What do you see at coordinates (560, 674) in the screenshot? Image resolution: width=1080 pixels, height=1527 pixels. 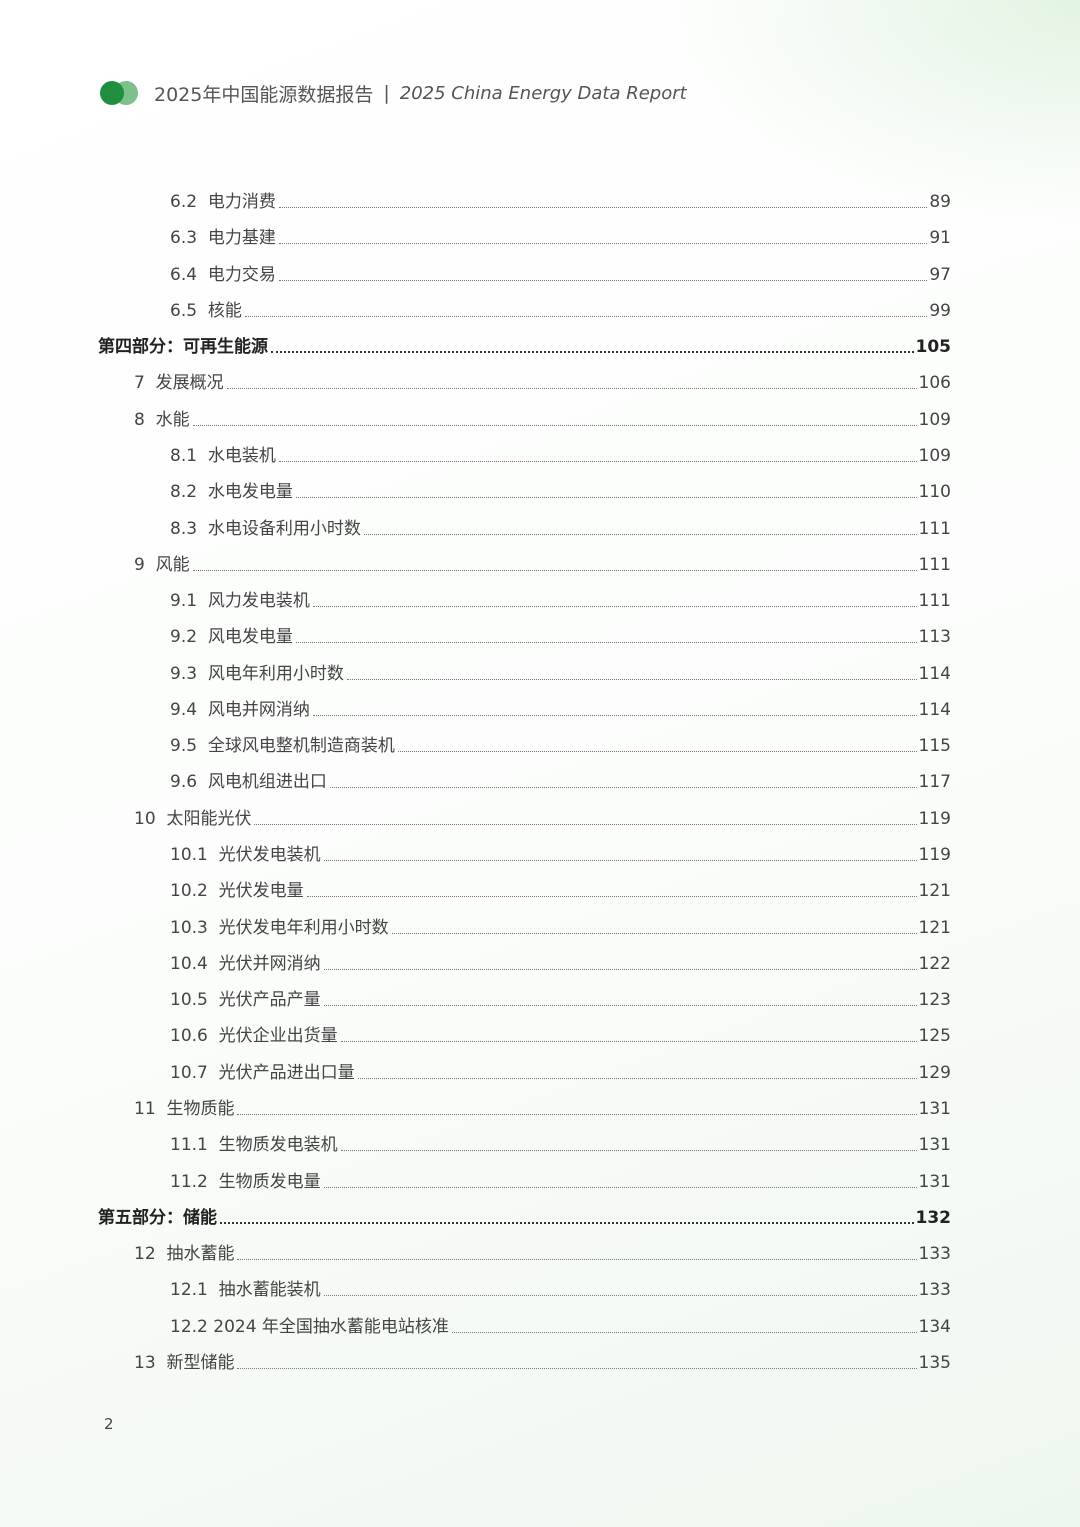 I see `toc-entry: 9.3 风电年利用小时数 114` at bounding box center [560, 674].